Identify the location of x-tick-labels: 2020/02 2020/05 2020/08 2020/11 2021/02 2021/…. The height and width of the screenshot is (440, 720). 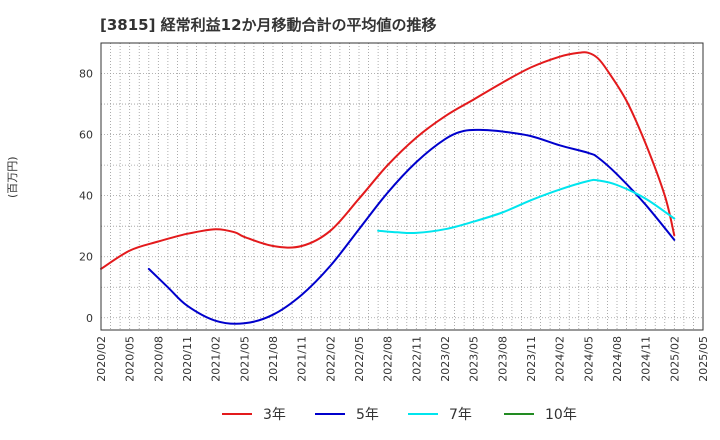
(402, 359).